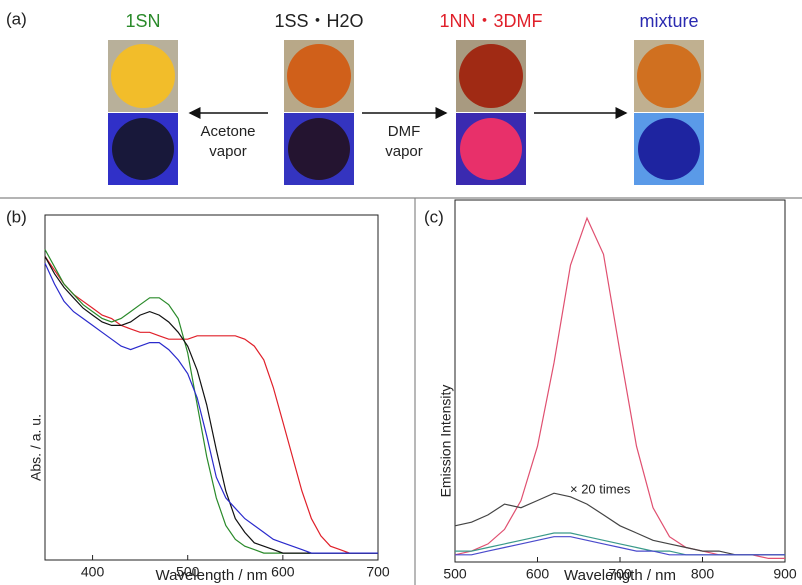  Describe the element at coordinates (93, 572) in the screenshot. I see `x-tick-label: 400` at that location.